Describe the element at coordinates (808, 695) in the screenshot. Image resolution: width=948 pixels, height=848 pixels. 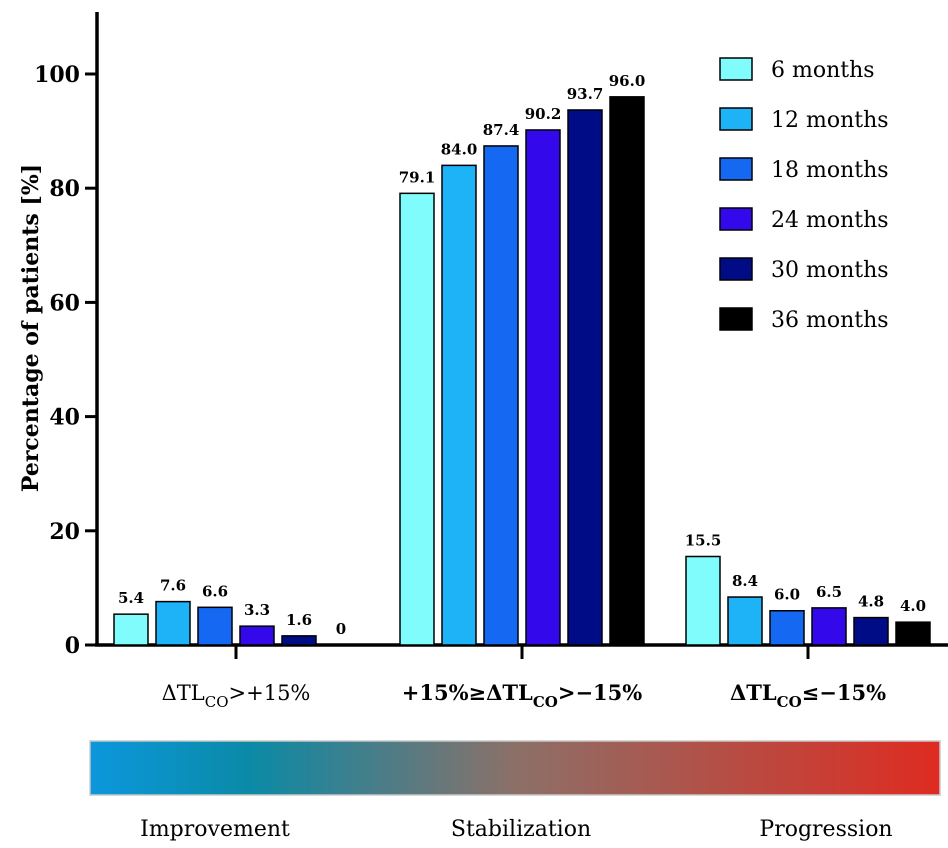
I see `category-label: ΔTLCO≤−15%` at that location.